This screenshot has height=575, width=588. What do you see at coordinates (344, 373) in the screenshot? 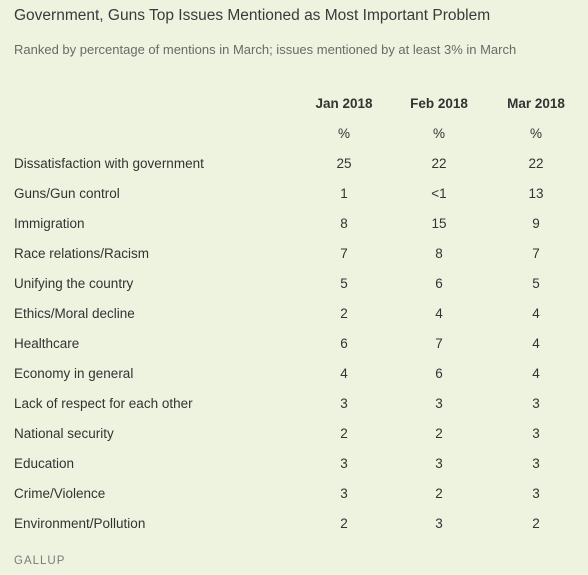
I see `value-cell-jan: 4` at bounding box center [344, 373].